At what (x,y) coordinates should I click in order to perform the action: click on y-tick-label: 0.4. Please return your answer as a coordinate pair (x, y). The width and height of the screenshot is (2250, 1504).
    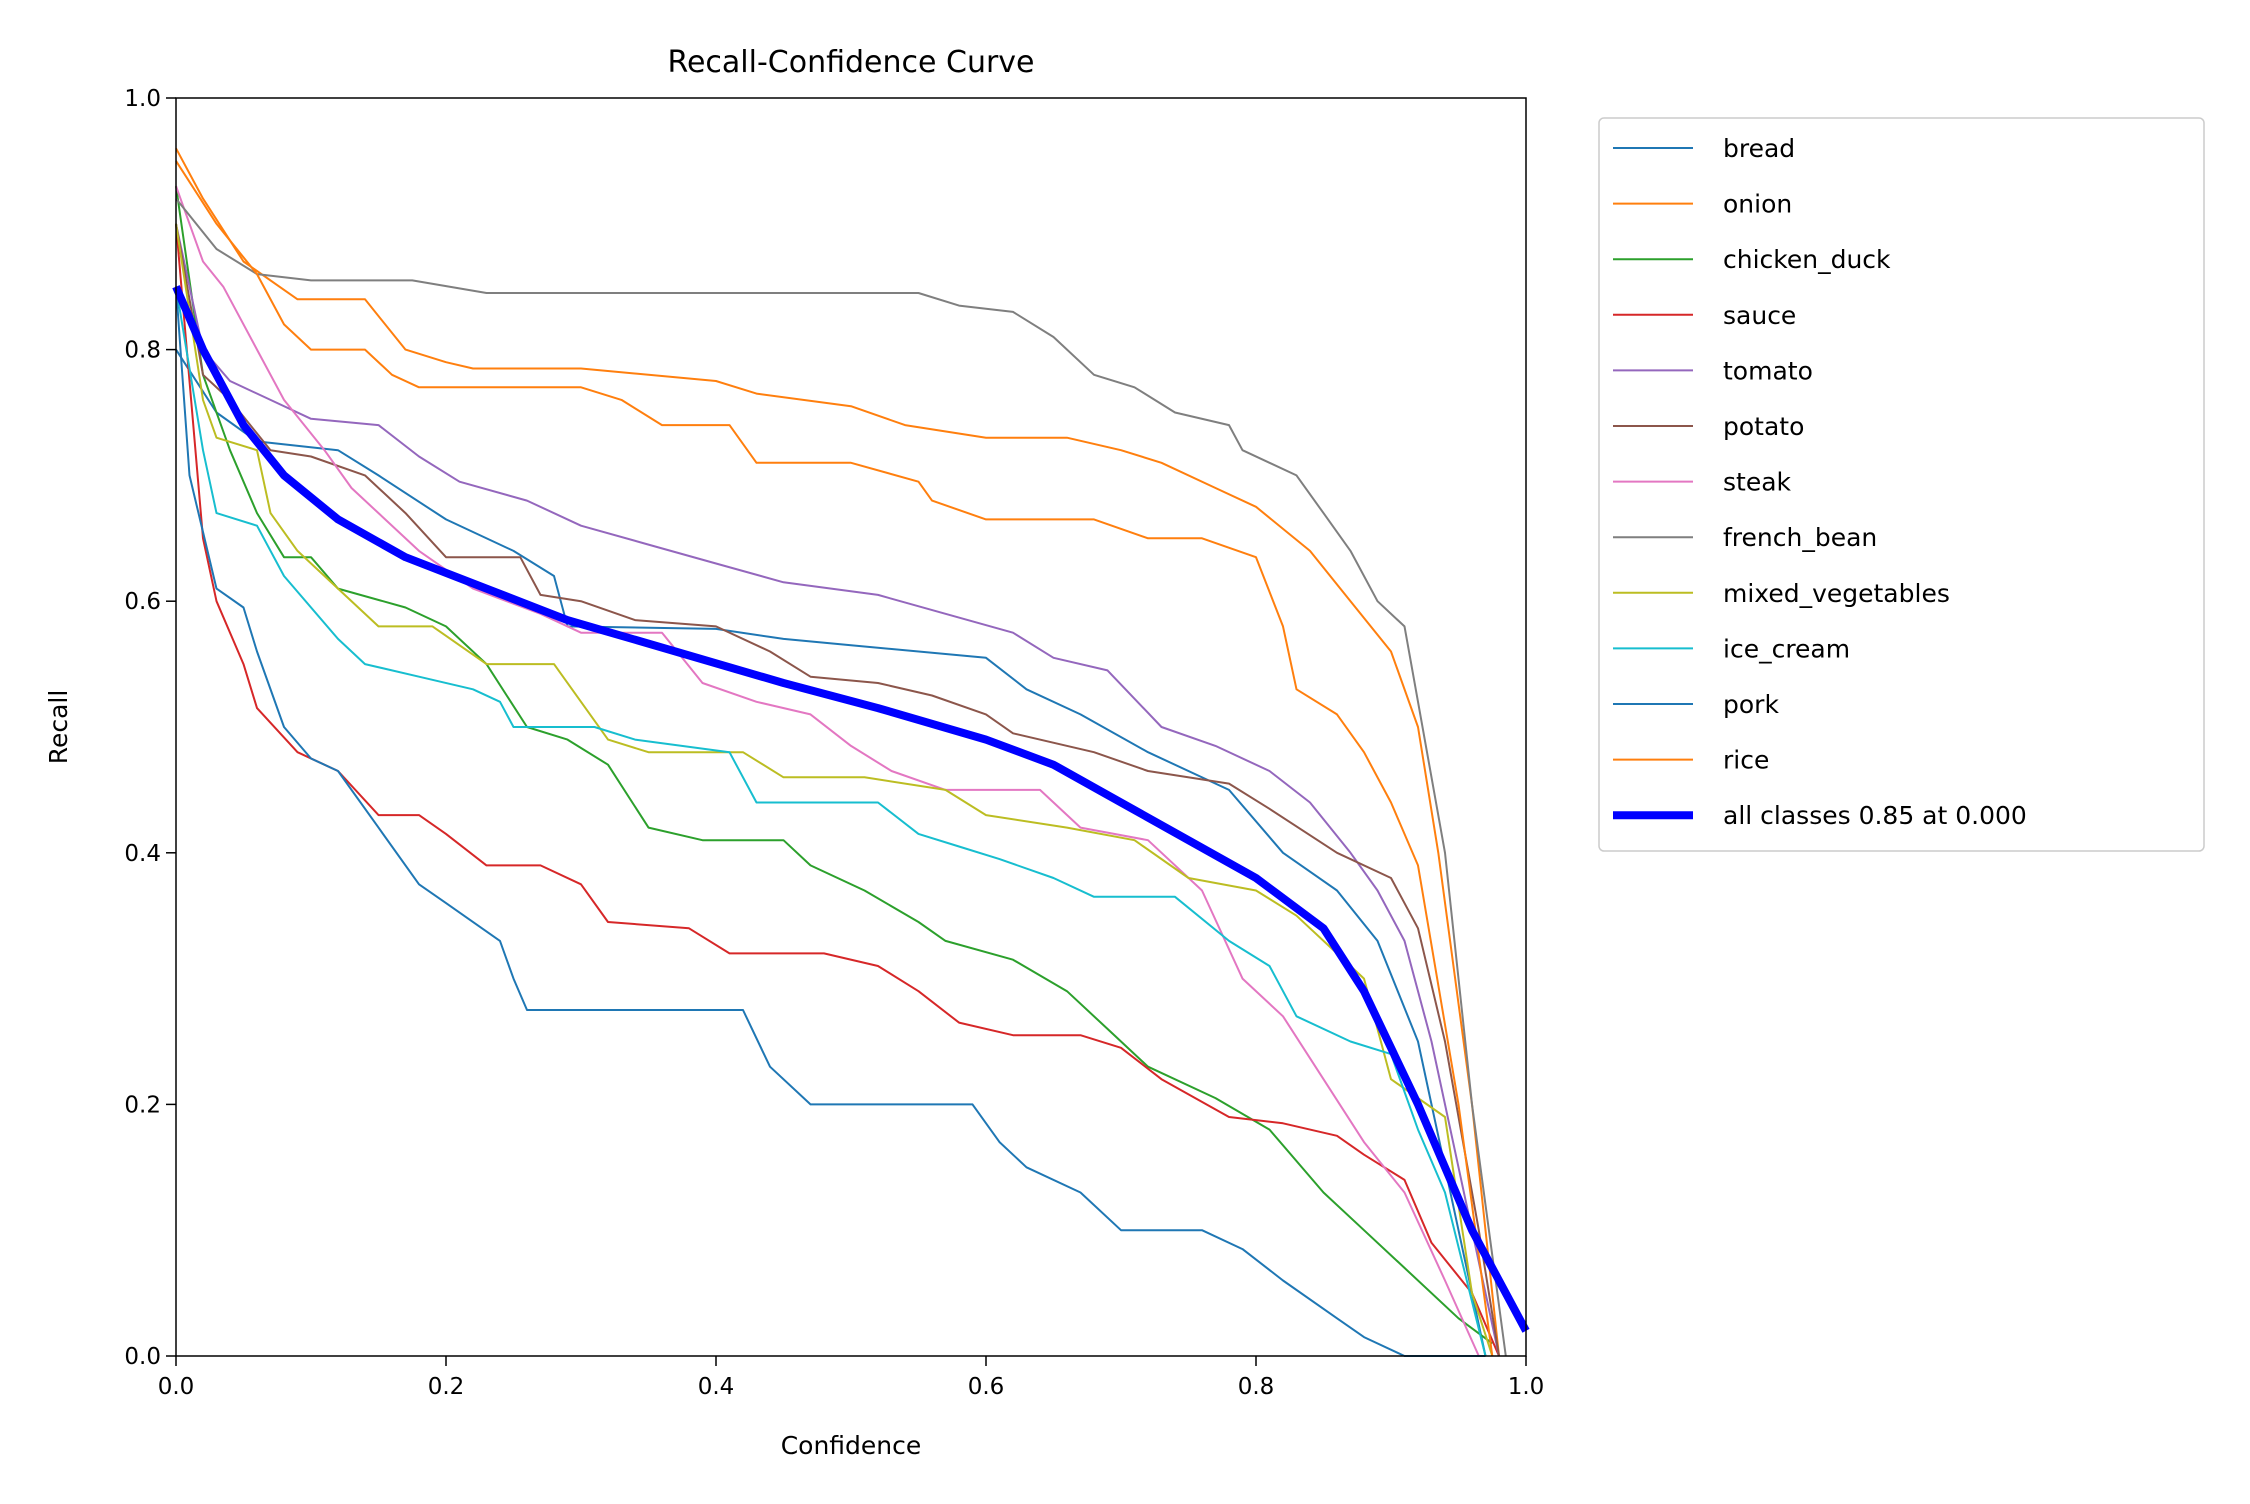
    Looking at the image, I should click on (142, 854).